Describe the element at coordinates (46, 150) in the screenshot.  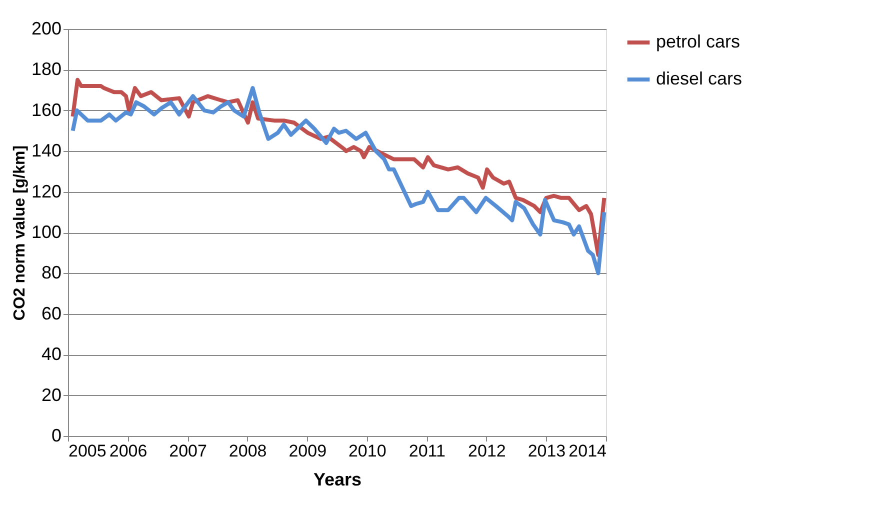
I see `y-tick-label: 140` at that location.